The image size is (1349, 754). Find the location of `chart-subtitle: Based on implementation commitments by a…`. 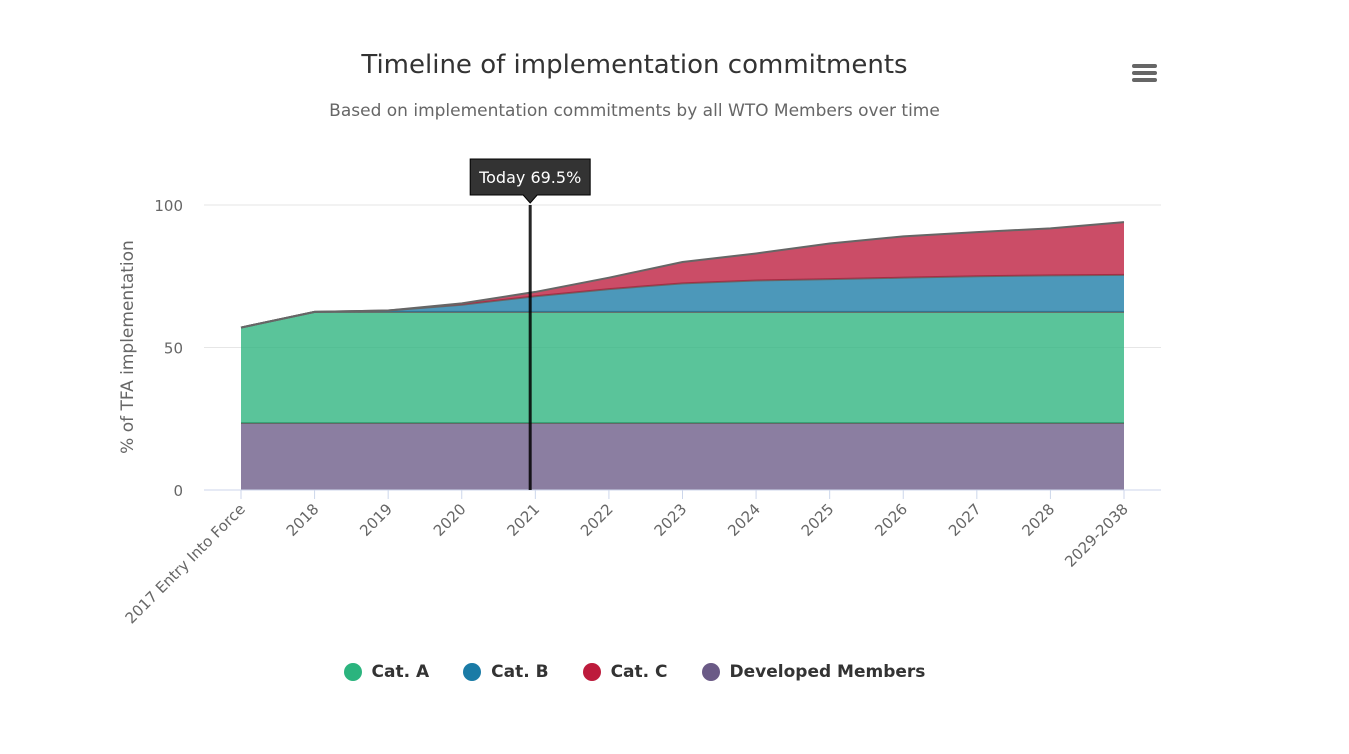

chart-subtitle: Based on implementation commitments by a… is located at coordinates (634, 111).